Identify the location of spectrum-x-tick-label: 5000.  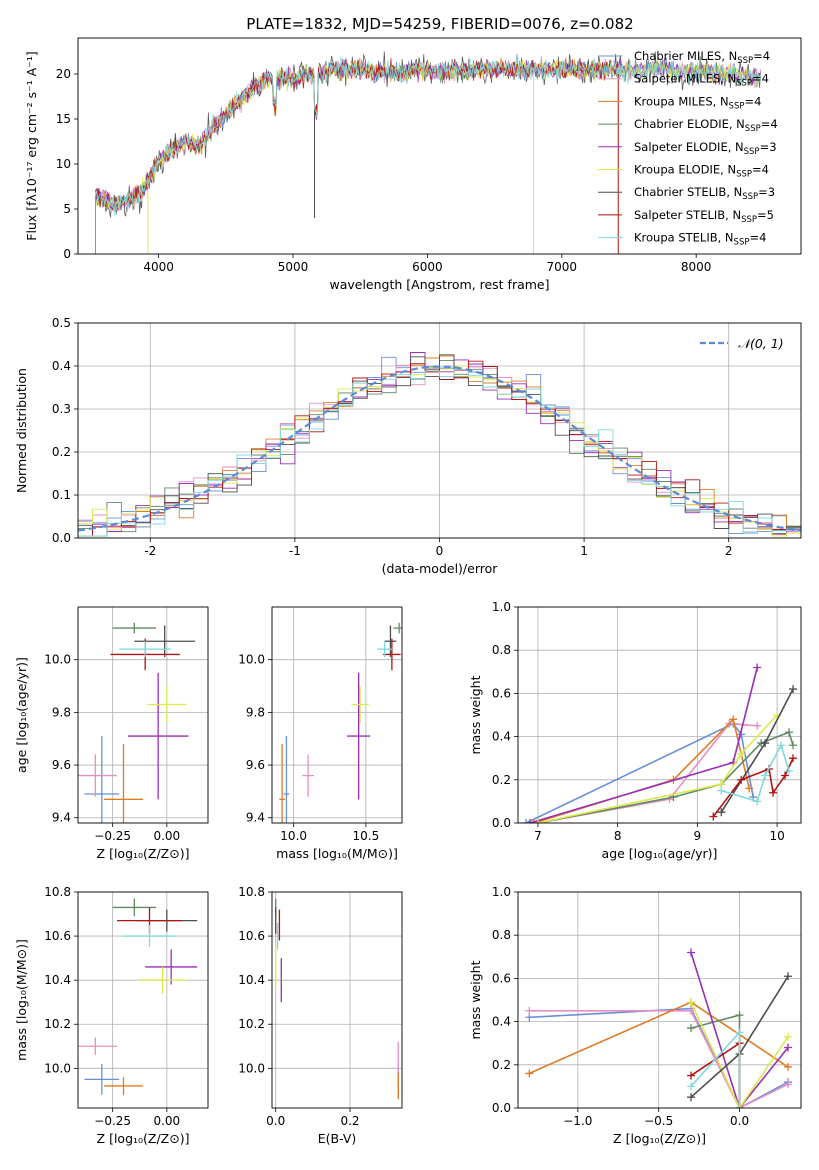
(293, 267).